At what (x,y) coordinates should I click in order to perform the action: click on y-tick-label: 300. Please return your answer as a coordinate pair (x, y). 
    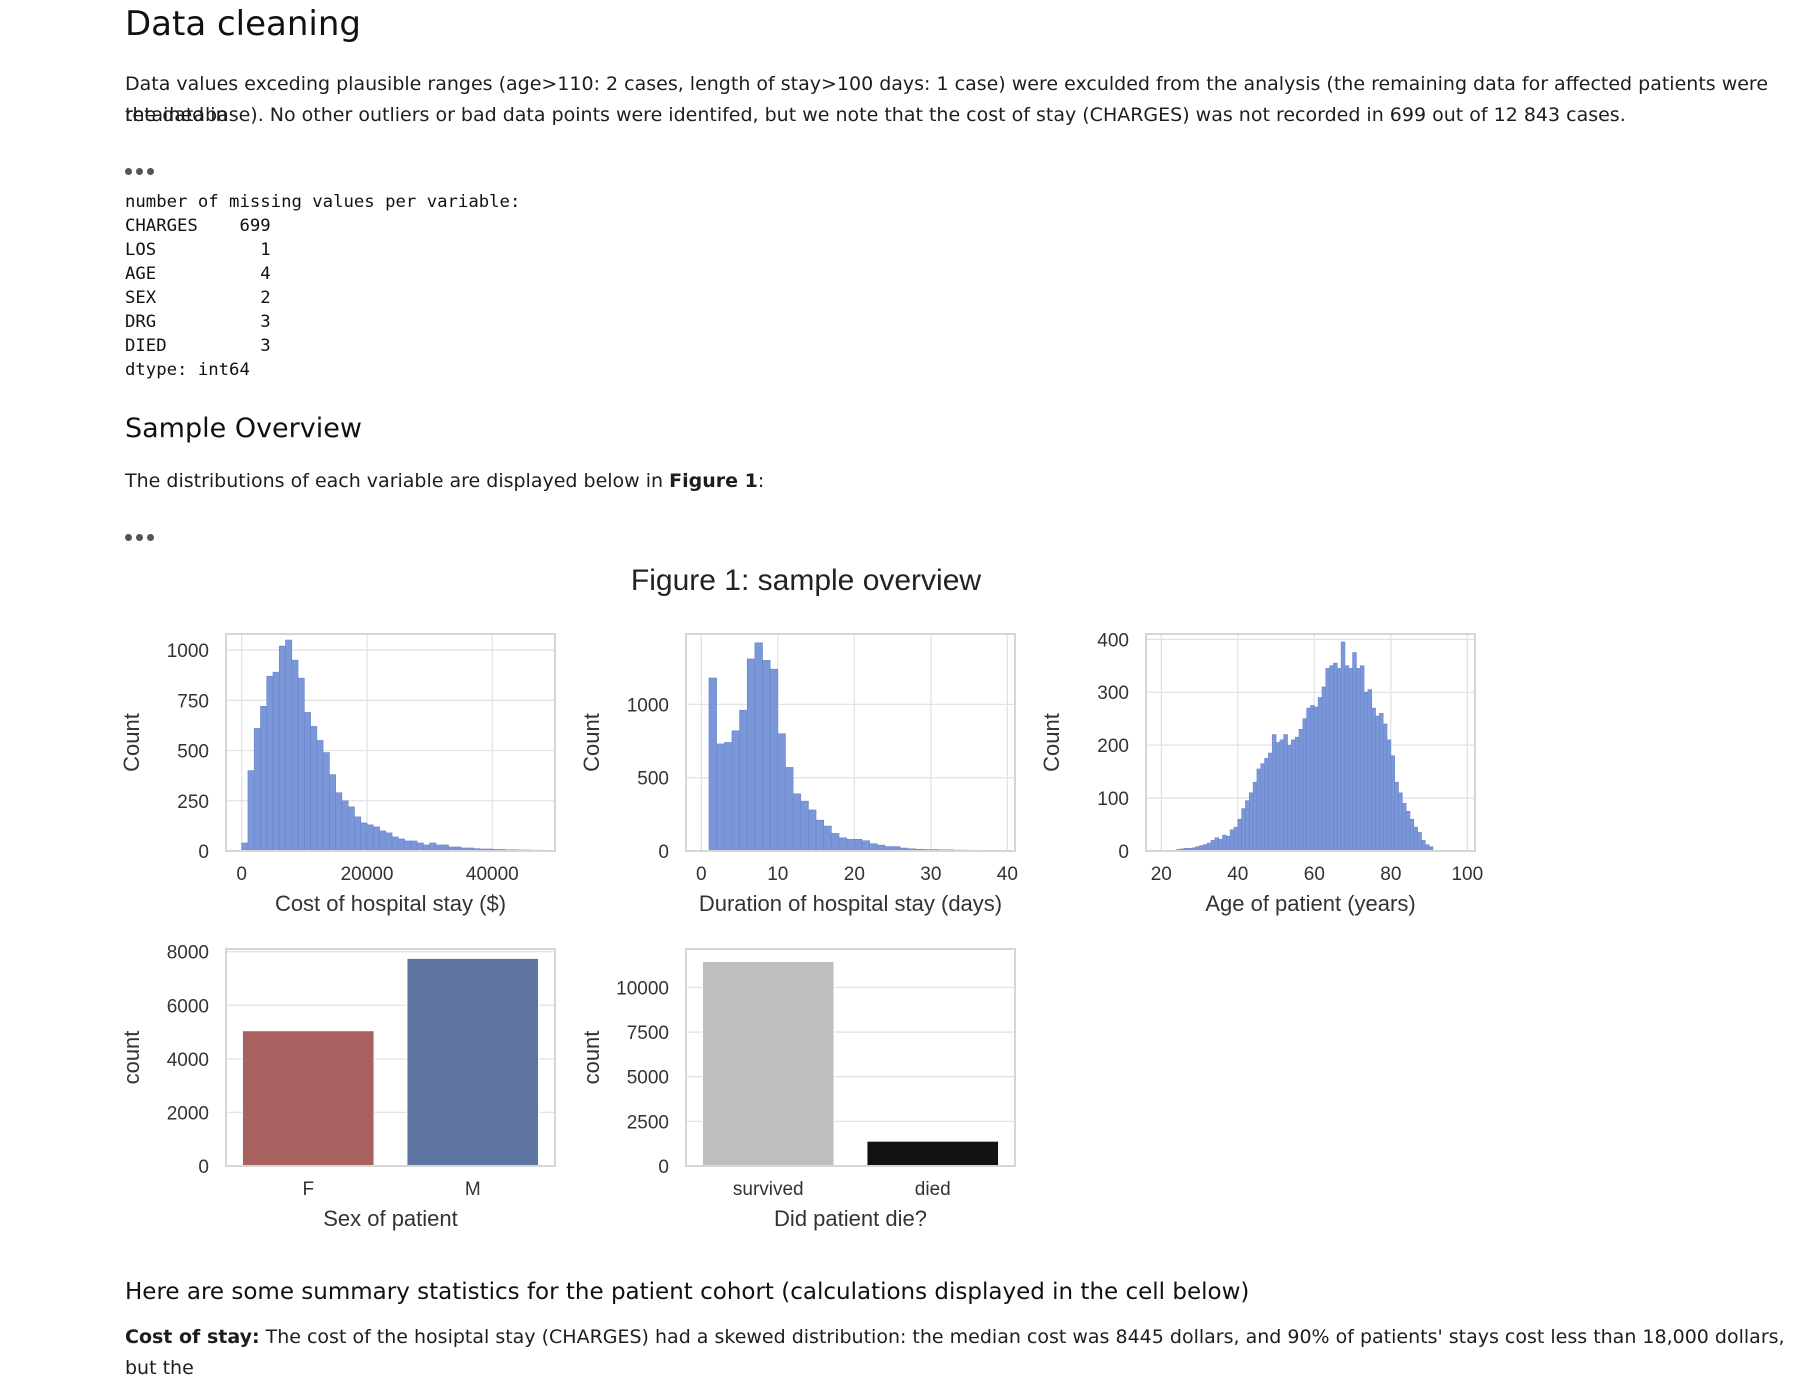
    Looking at the image, I should click on (1113, 693).